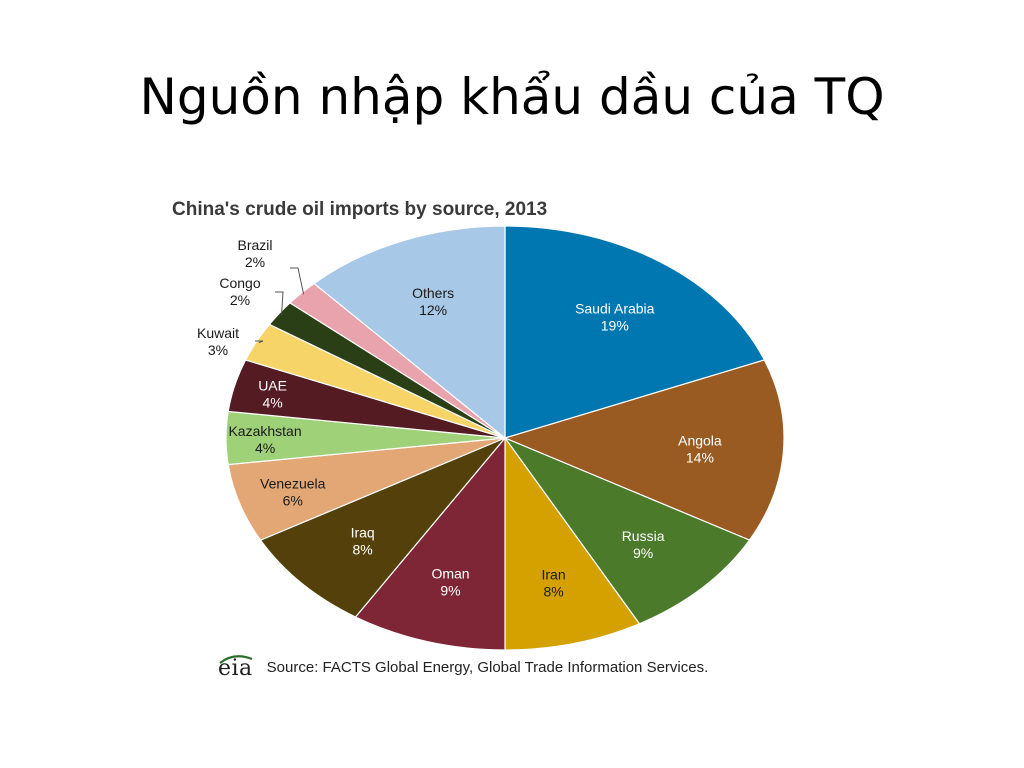  What do you see at coordinates (272, 386) in the screenshot?
I see `pie-label-name: UAE` at bounding box center [272, 386].